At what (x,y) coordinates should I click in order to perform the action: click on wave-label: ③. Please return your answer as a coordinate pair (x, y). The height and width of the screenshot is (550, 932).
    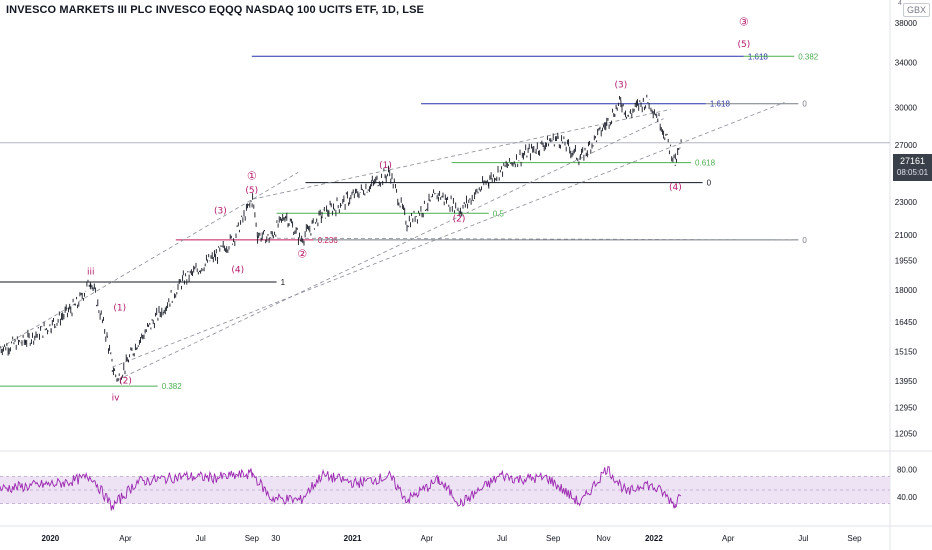
    Looking at the image, I should click on (744, 22).